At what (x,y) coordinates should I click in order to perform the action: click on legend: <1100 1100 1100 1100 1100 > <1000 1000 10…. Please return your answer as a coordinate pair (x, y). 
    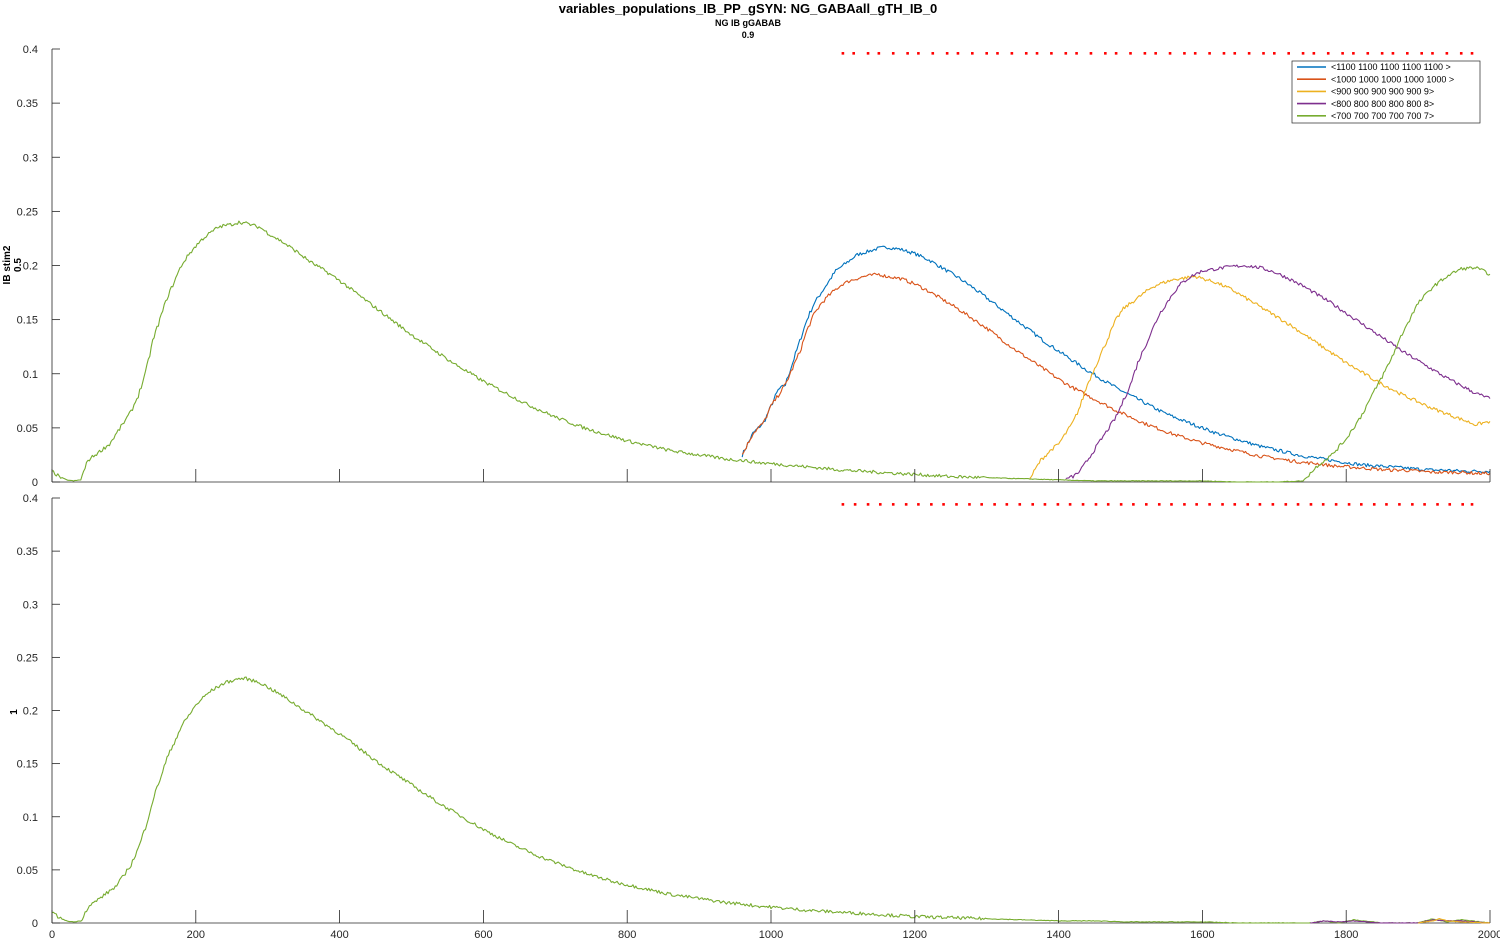
    Looking at the image, I should click on (1386, 92).